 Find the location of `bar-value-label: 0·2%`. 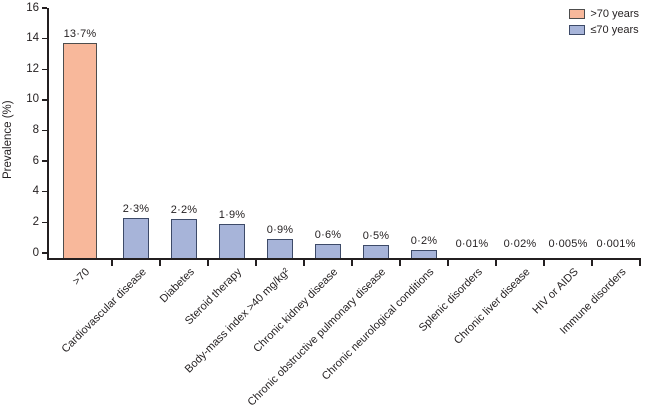

bar-value-label: 0·2% is located at coordinates (424, 240).